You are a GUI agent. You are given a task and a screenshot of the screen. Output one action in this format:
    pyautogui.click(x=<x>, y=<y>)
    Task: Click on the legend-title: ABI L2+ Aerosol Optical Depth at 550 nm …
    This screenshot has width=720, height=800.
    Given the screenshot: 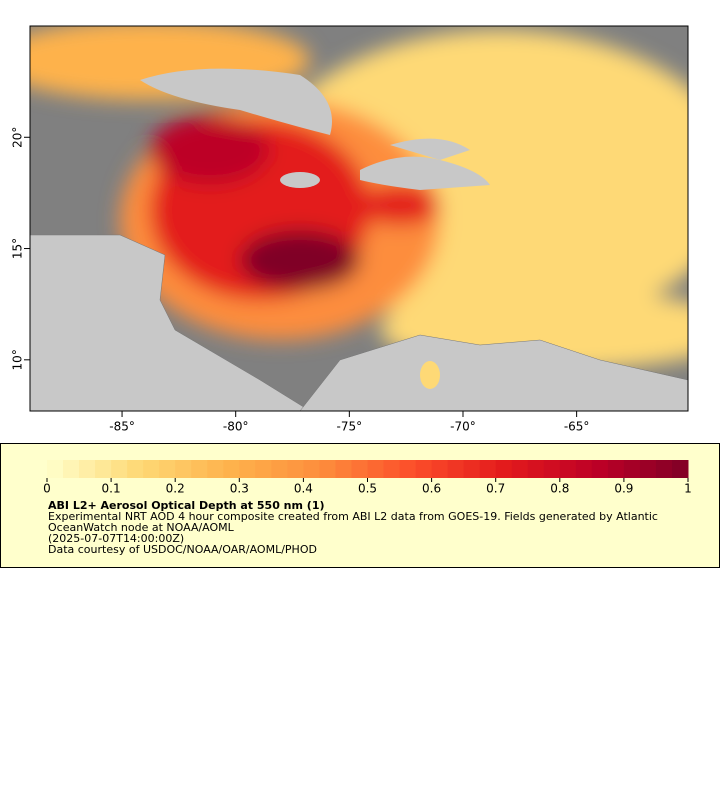 What is the action you would take?
    pyautogui.click(x=186, y=505)
    